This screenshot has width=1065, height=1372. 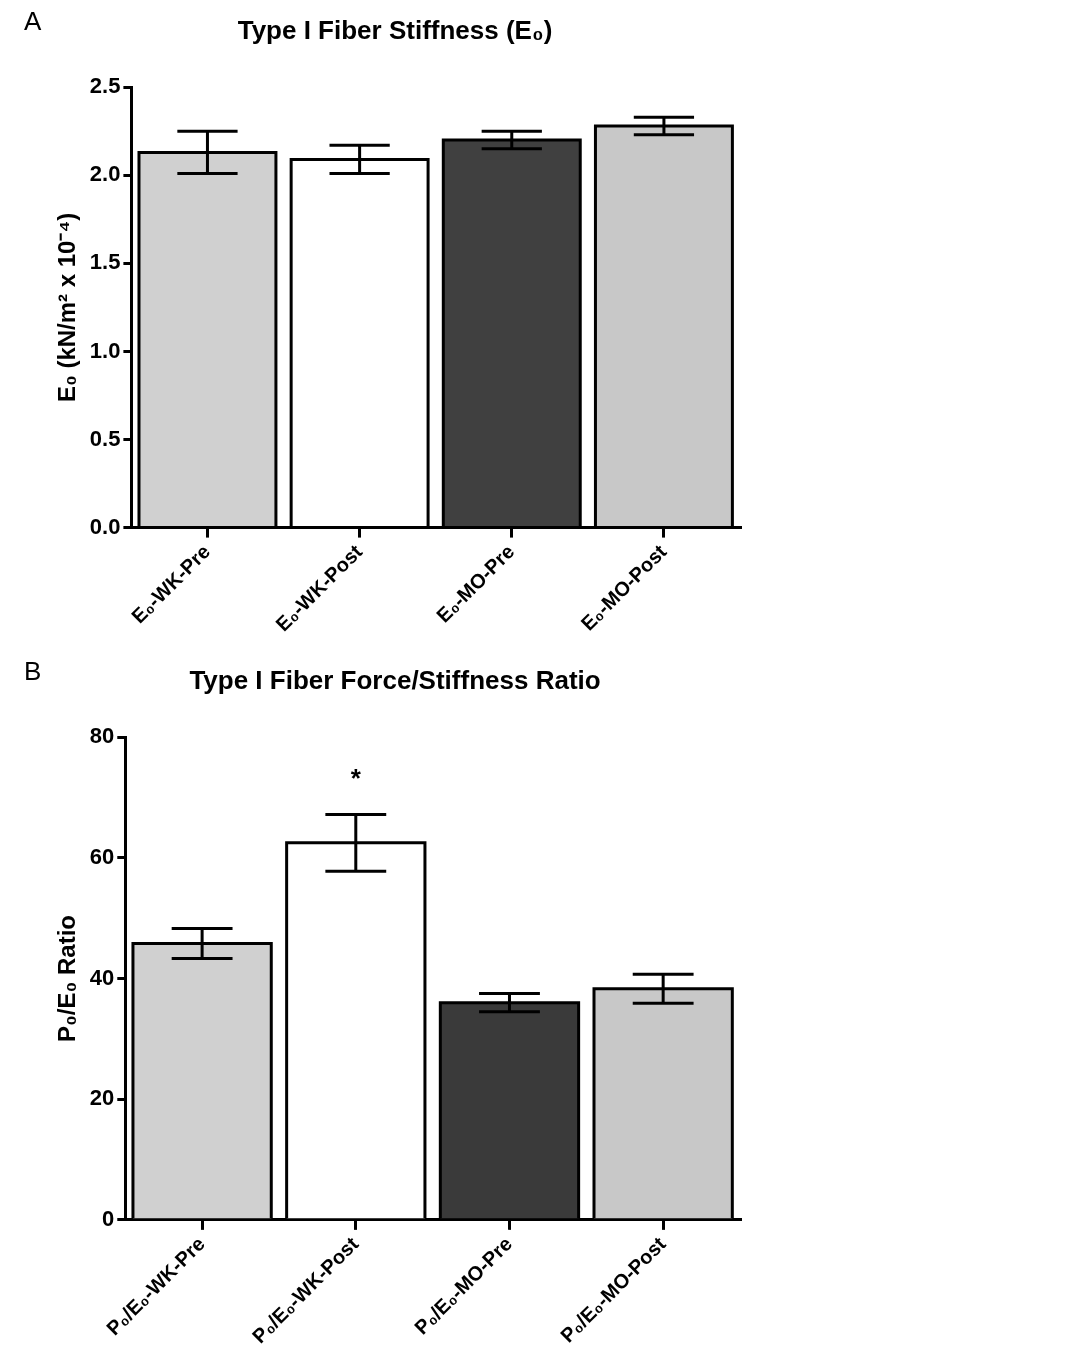 What do you see at coordinates (102, 1098) in the screenshot?
I see `y-tick-label: 20` at bounding box center [102, 1098].